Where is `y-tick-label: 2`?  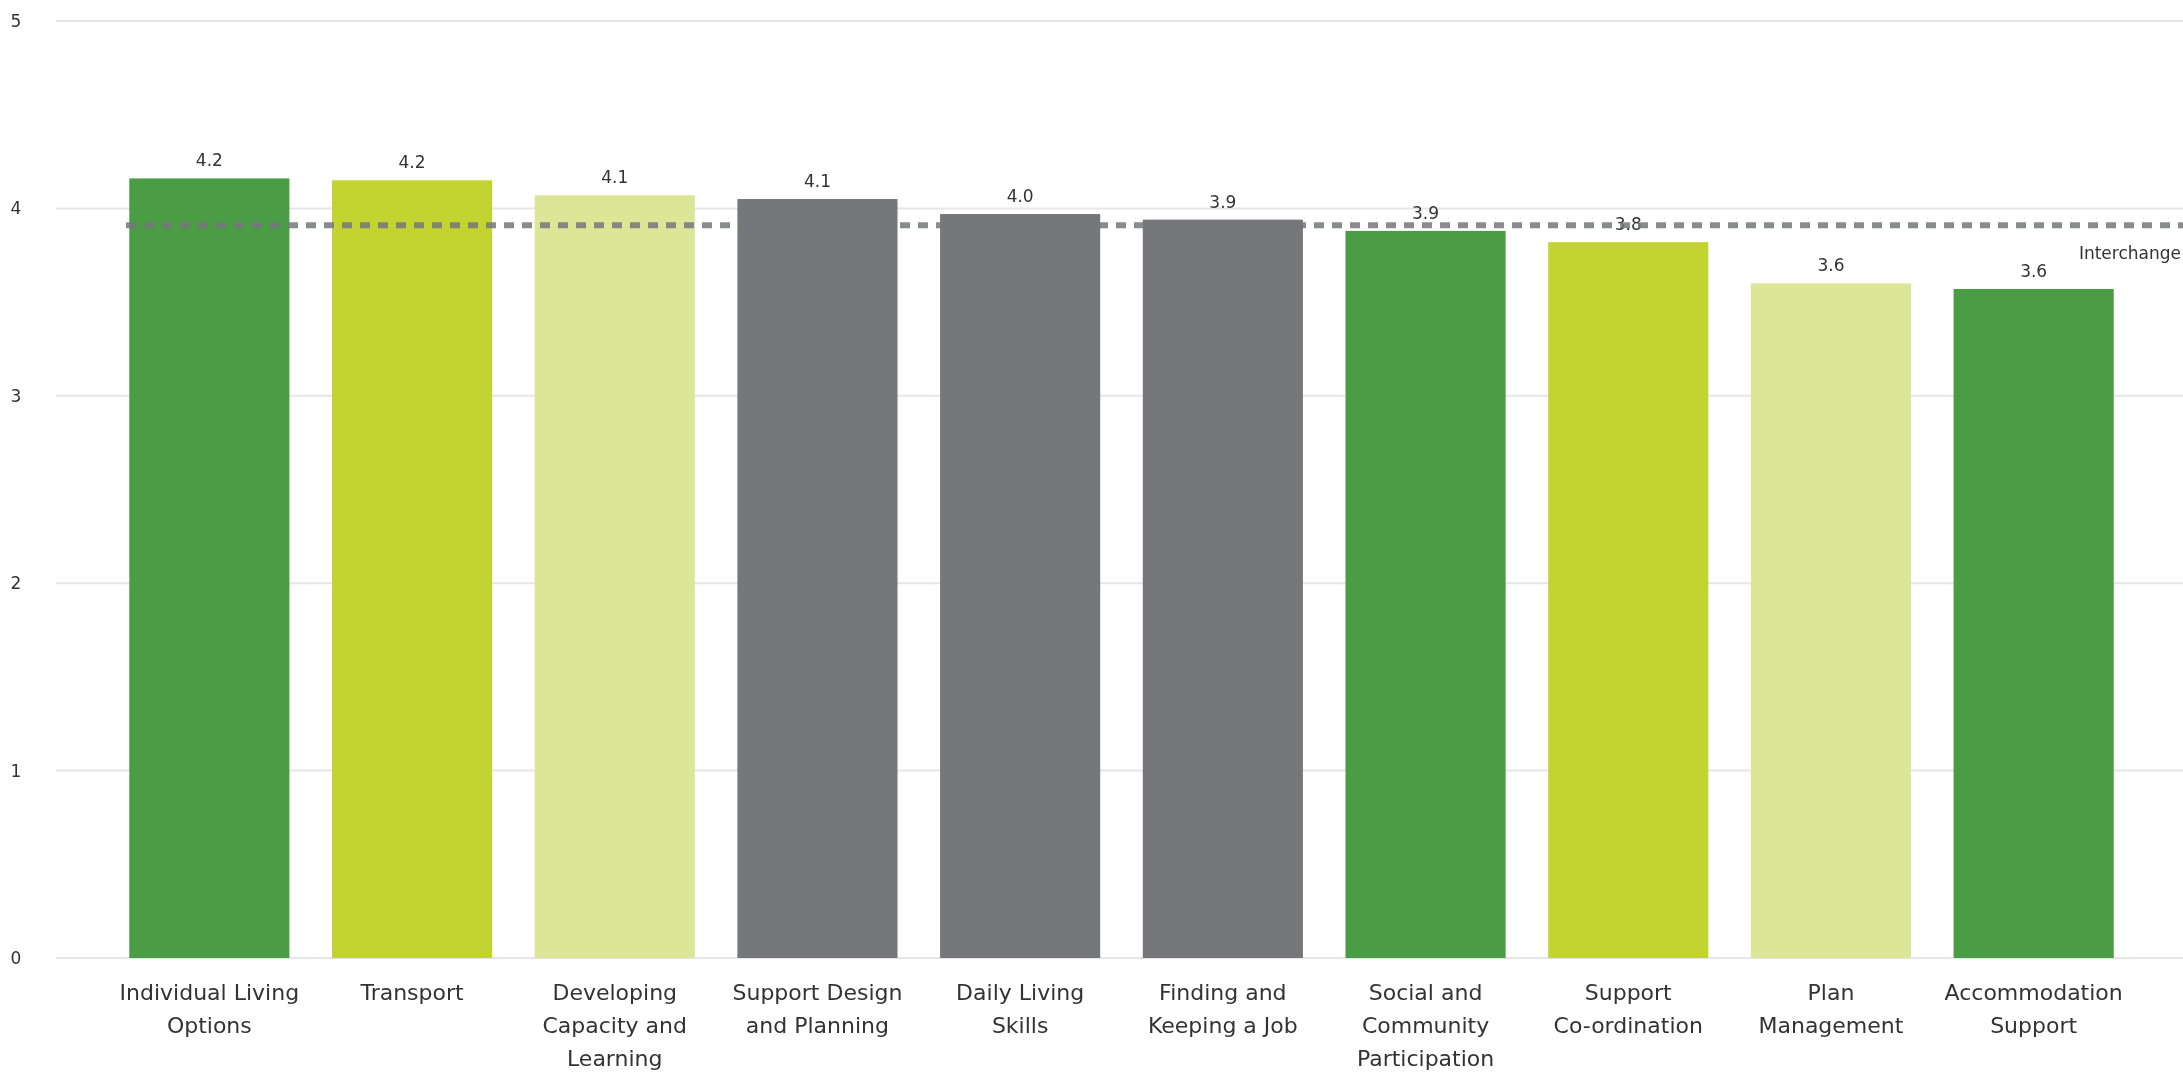
y-tick-label: 2 is located at coordinates (16, 583).